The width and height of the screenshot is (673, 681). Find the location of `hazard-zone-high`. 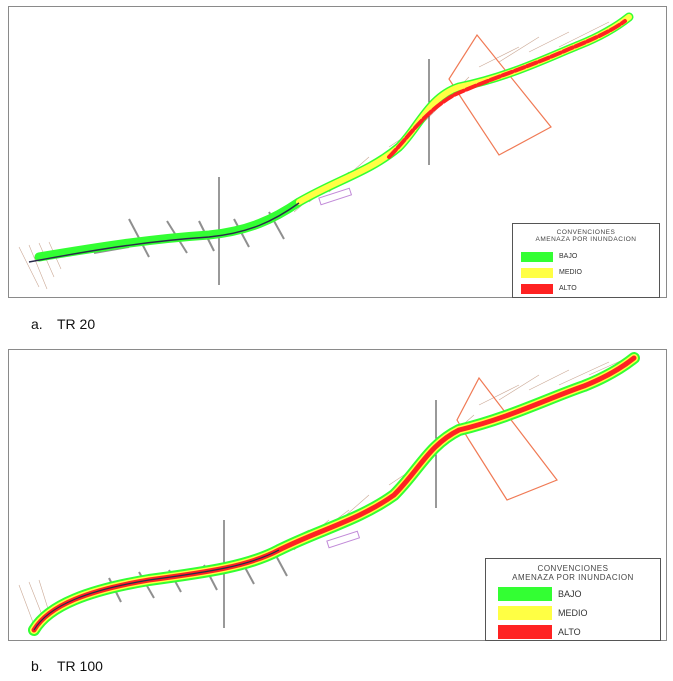

hazard-zone-high is located at coordinates (507, 89).